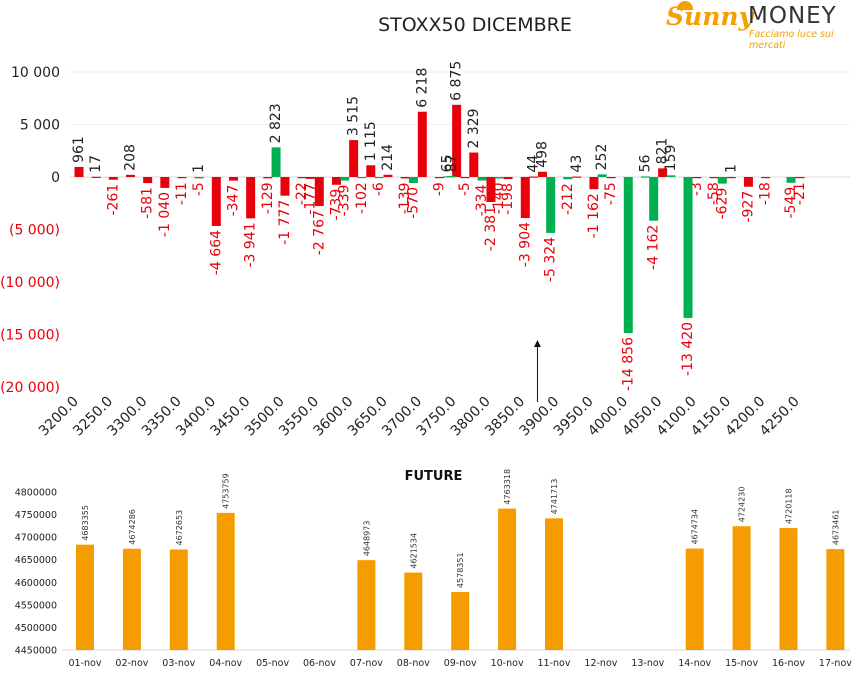  What do you see at coordinates (448, 163) in the screenshot?
I see `data-label: 65` at bounding box center [448, 163].